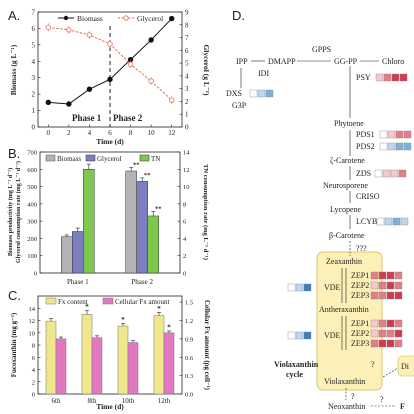 This screenshot has height=414, width=414. I want to click on chart-c-y-tick-label-right: 0.6, so click(189, 358).